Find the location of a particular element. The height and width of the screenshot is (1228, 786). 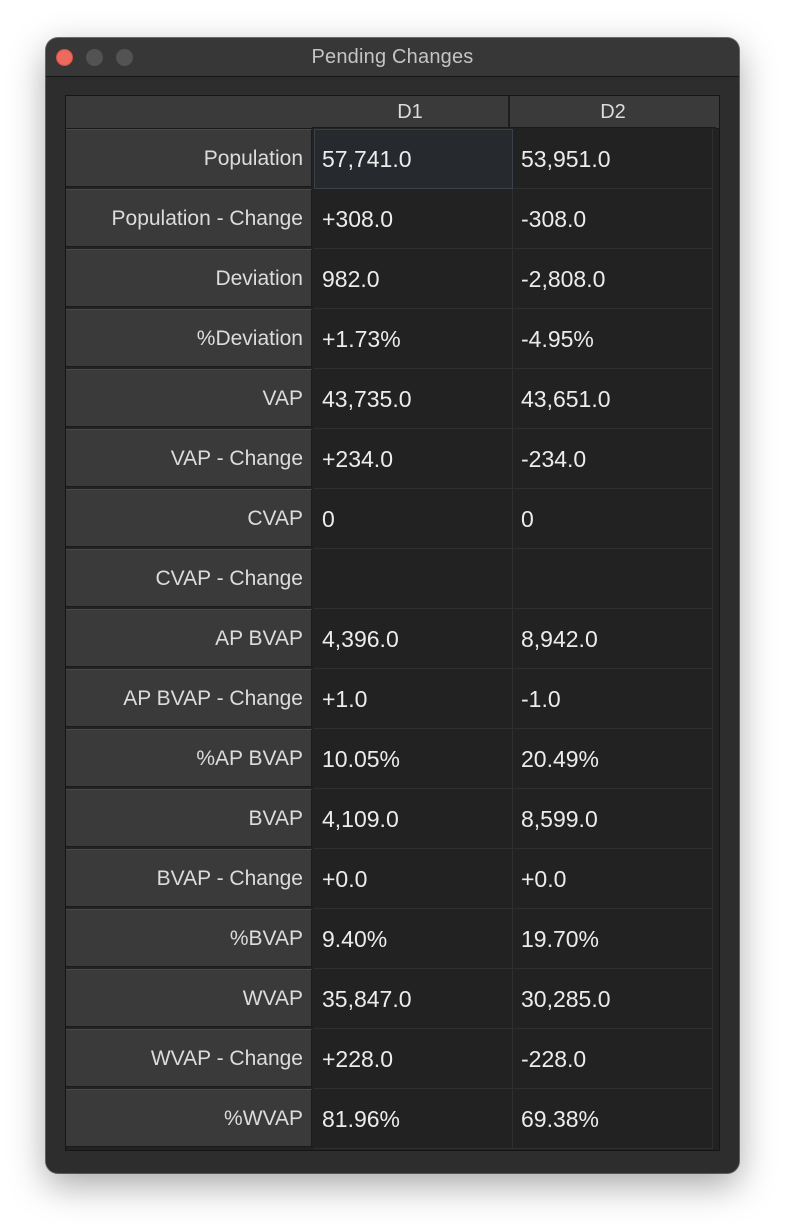

cell-d1: 0 is located at coordinates (413, 519).